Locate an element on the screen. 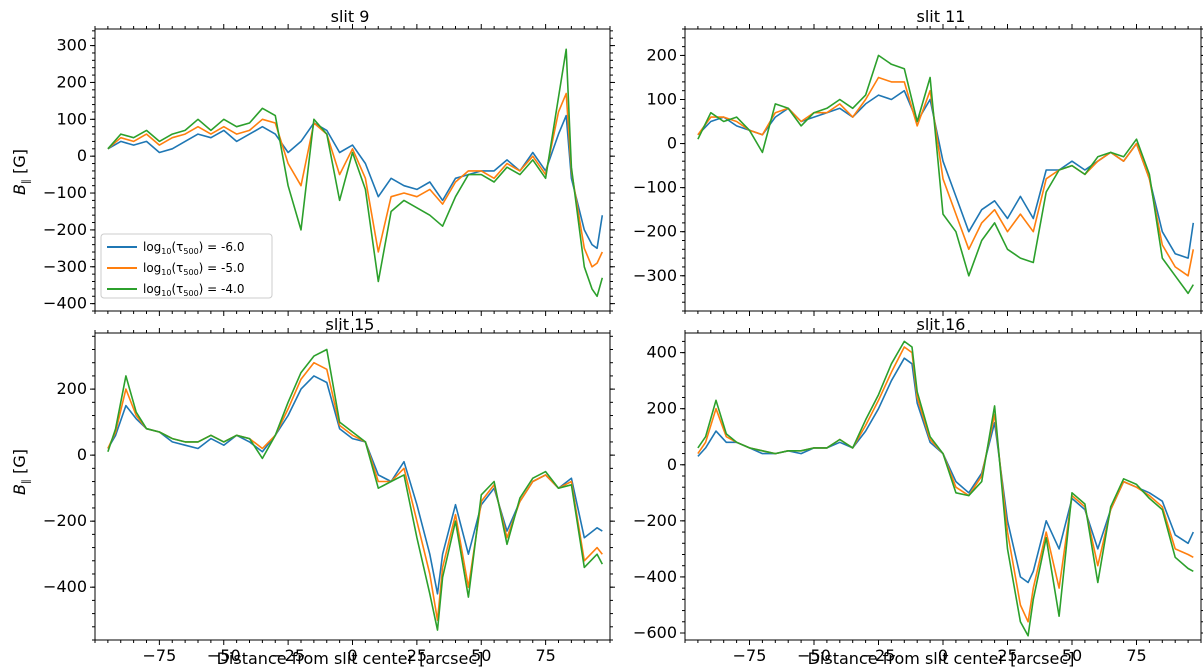  y-tick-label: 400 is located at coordinates (661, 352).